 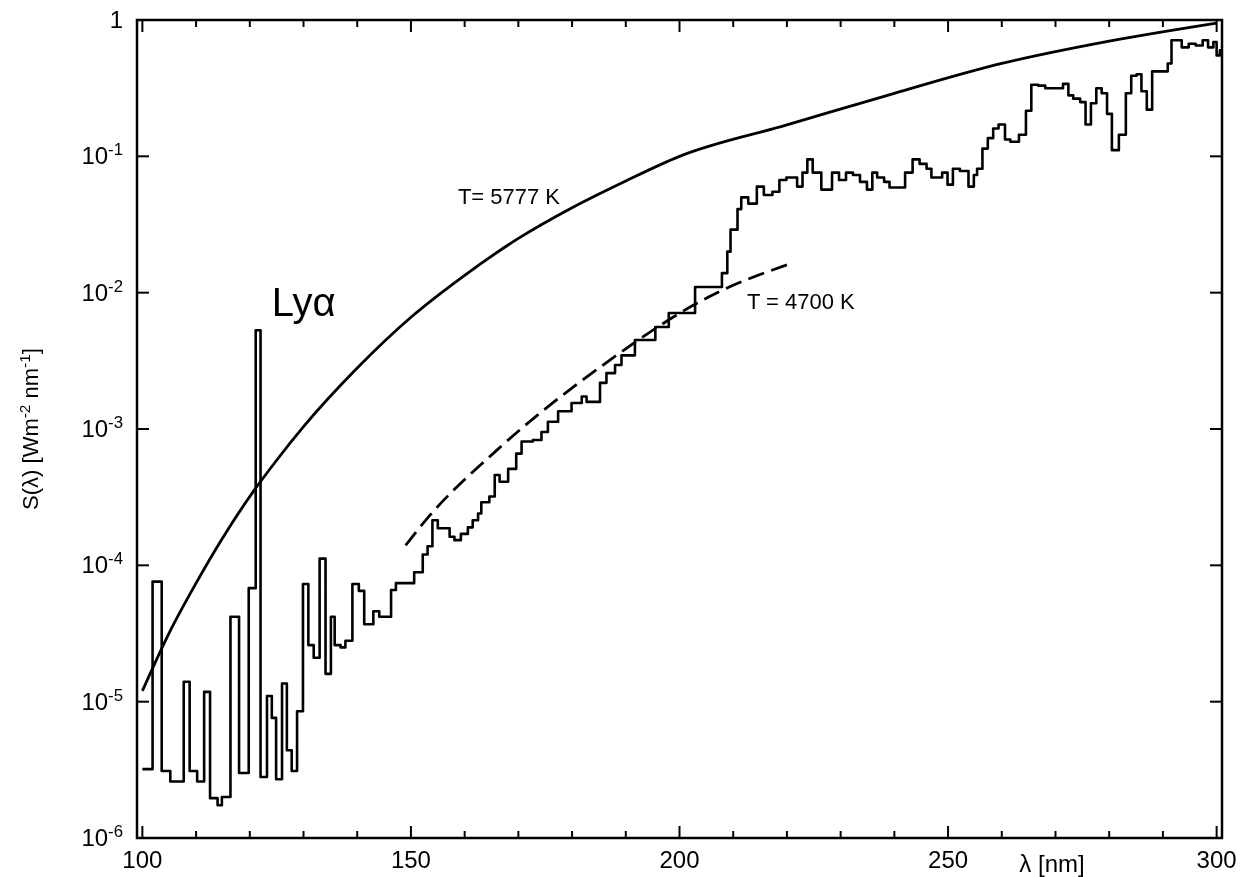 What do you see at coordinates (142, 859) in the screenshot?
I see `x-tick-label: 100` at bounding box center [142, 859].